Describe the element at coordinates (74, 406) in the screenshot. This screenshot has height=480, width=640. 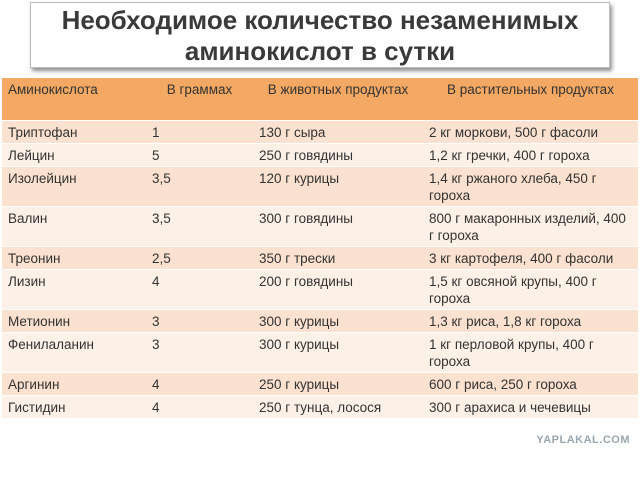
I see `table-cell: Гистидин` at that location.